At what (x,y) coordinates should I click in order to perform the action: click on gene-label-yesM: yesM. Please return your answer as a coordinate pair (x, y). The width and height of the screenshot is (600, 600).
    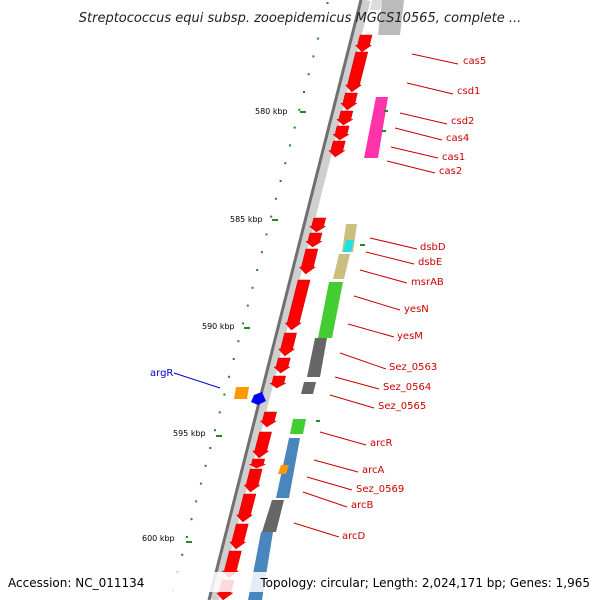
    Looking at the image, I should click on (410, 336).